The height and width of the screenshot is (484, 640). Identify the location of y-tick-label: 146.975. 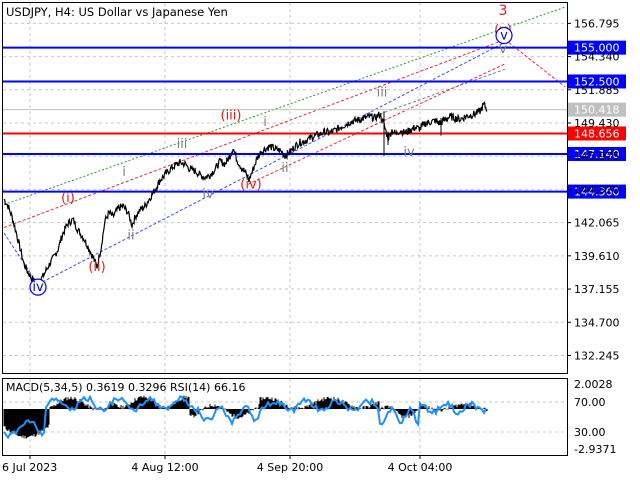
(597, 156).